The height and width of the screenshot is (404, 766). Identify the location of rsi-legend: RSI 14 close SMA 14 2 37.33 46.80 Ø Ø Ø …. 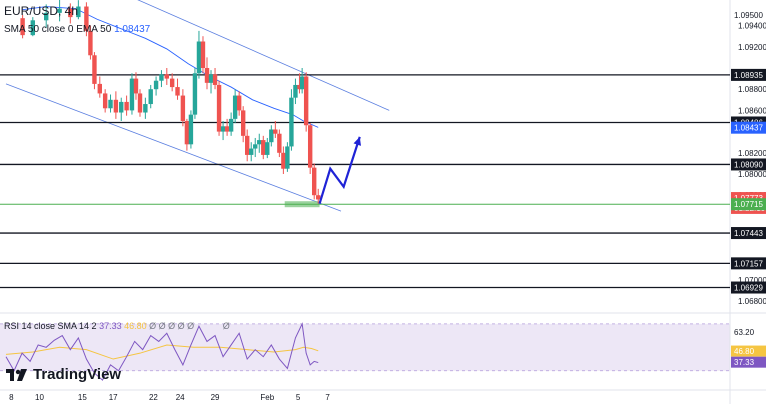
(117, 326).